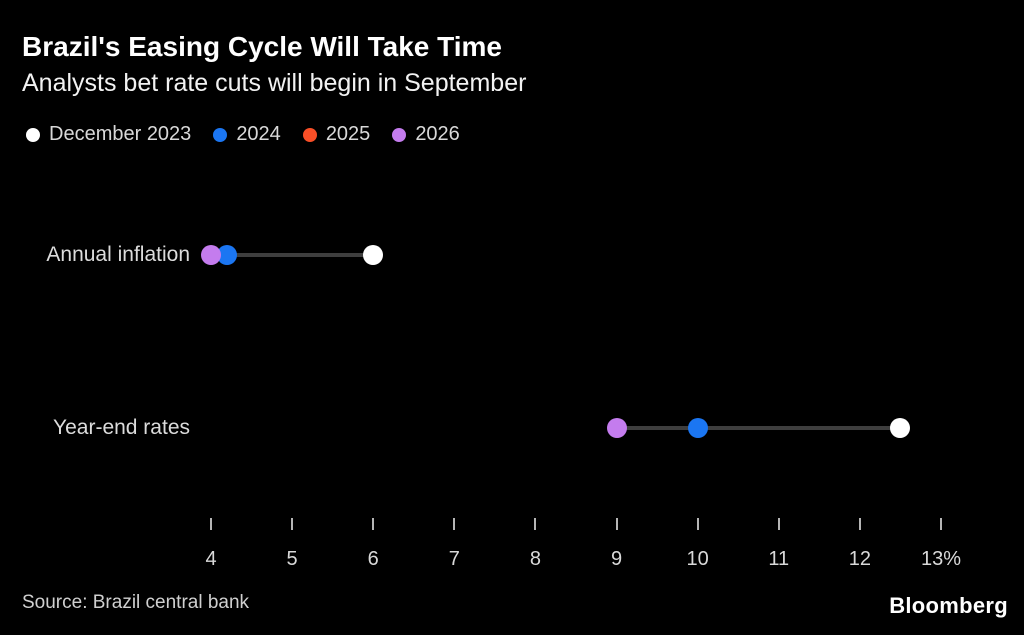 Image resolution: width=1024 pixels, height=635 pixels. I want to click on axis-tick-label: 13%, so click(940, 559).